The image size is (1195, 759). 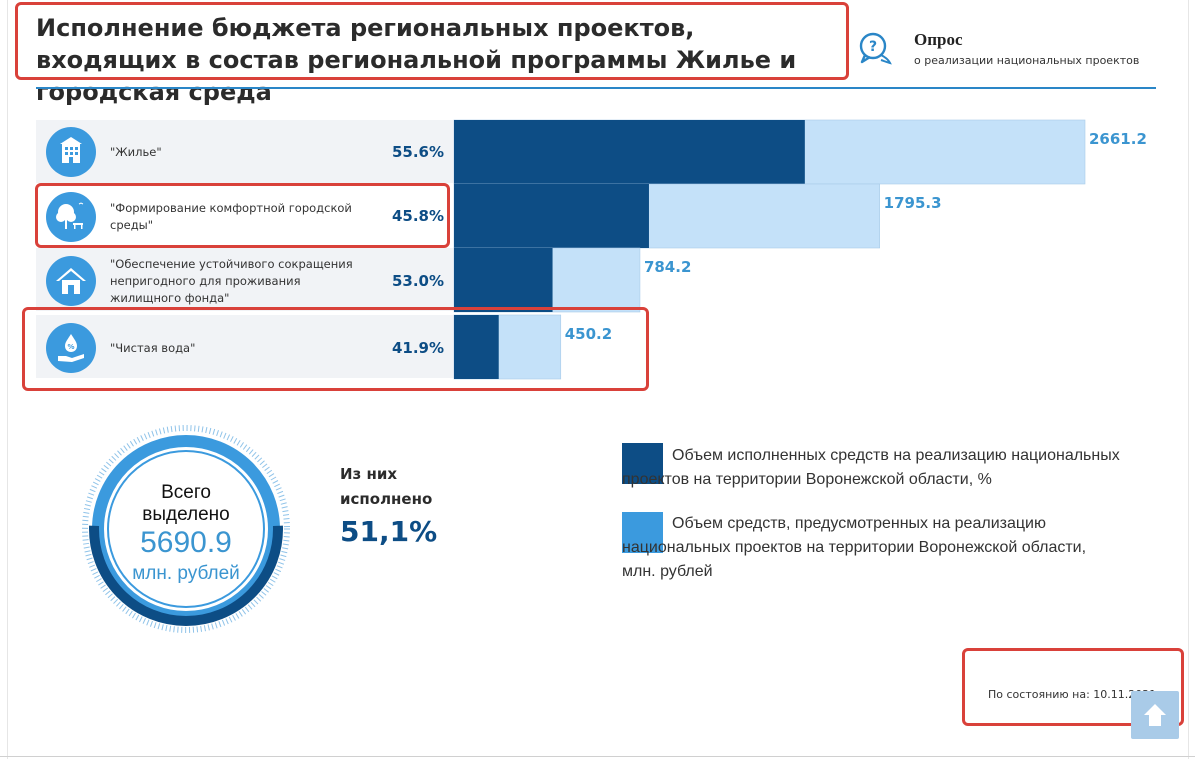 I want to click on row-percent-chistaya-voda: 41.9%, so click(x=417, y=348).